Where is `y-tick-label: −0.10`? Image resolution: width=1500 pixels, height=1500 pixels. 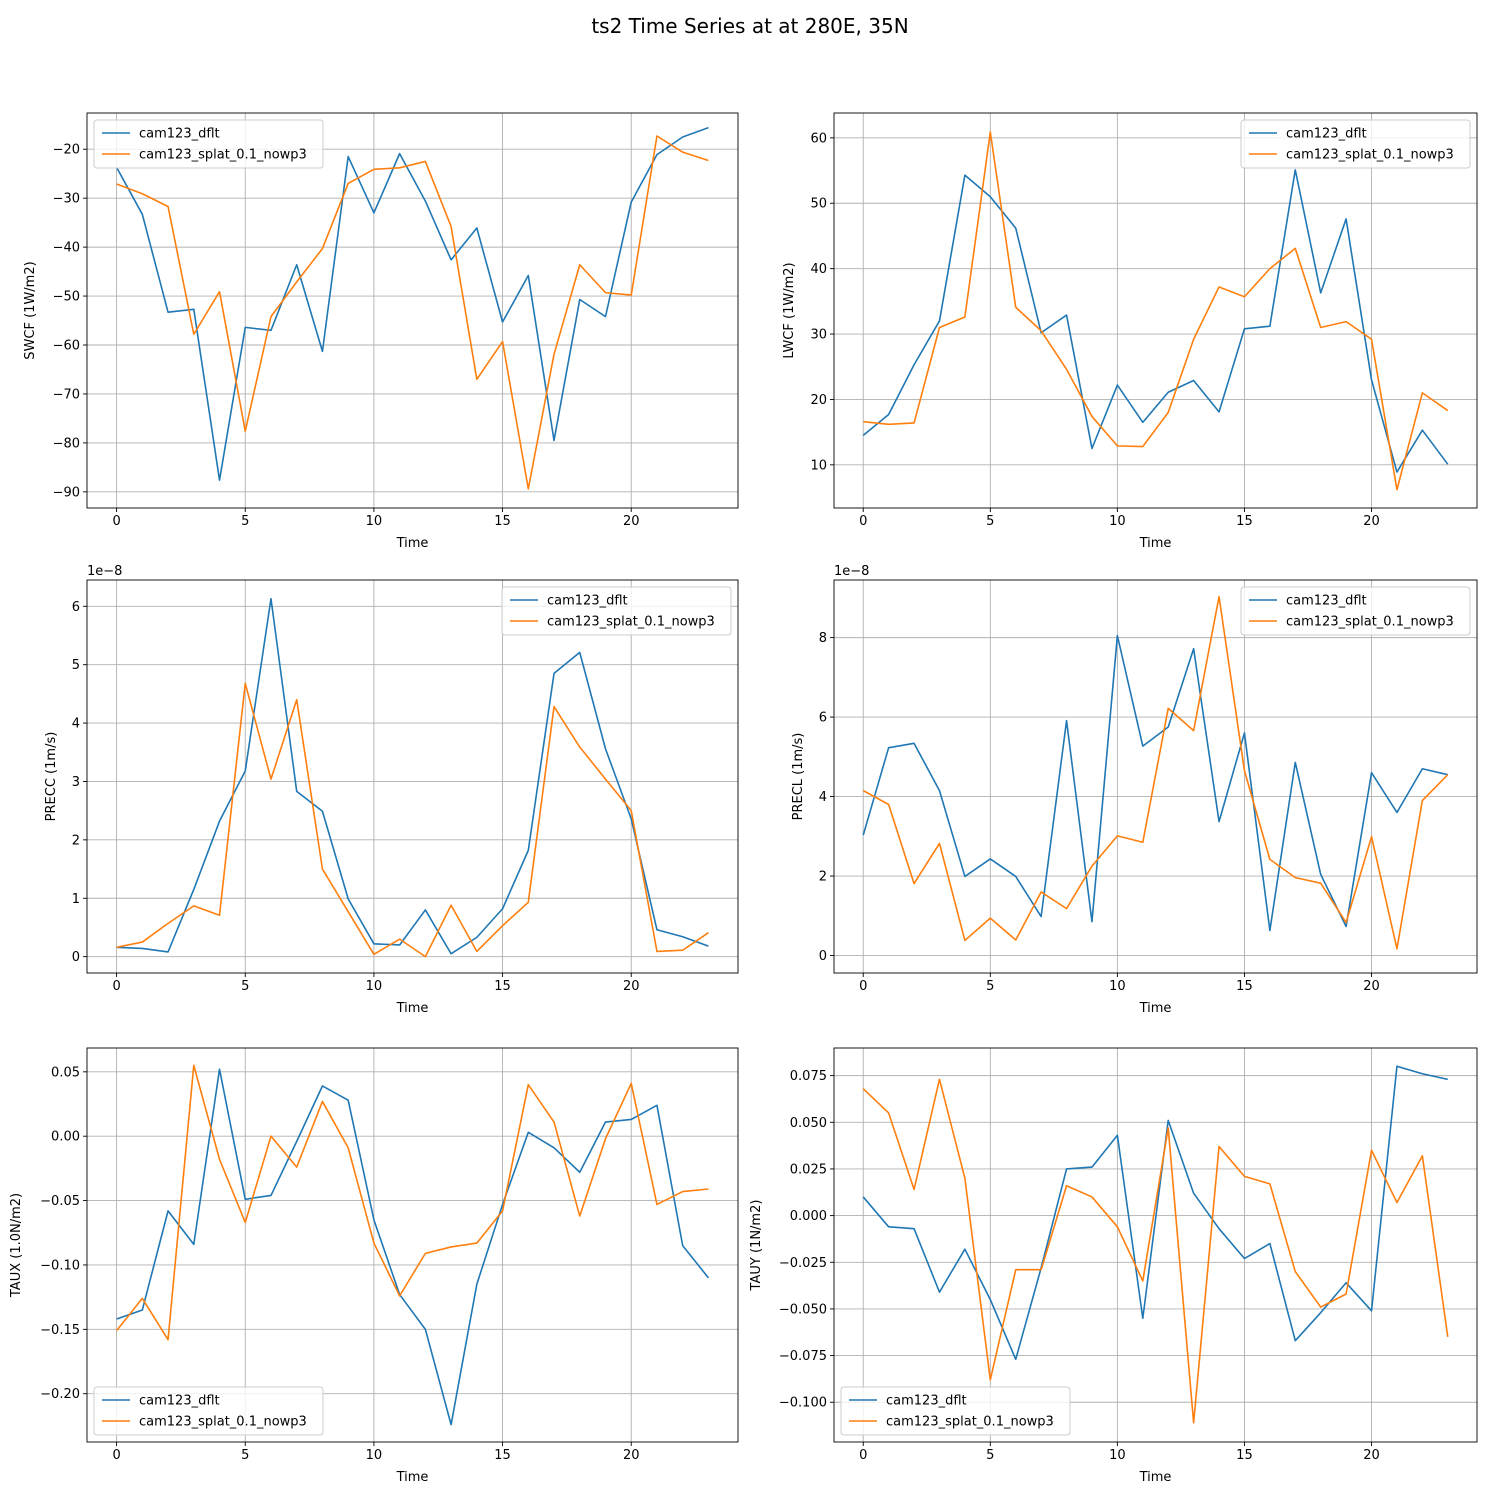 y-tick-label: −0.10 is located at coordinates (60, 1265).